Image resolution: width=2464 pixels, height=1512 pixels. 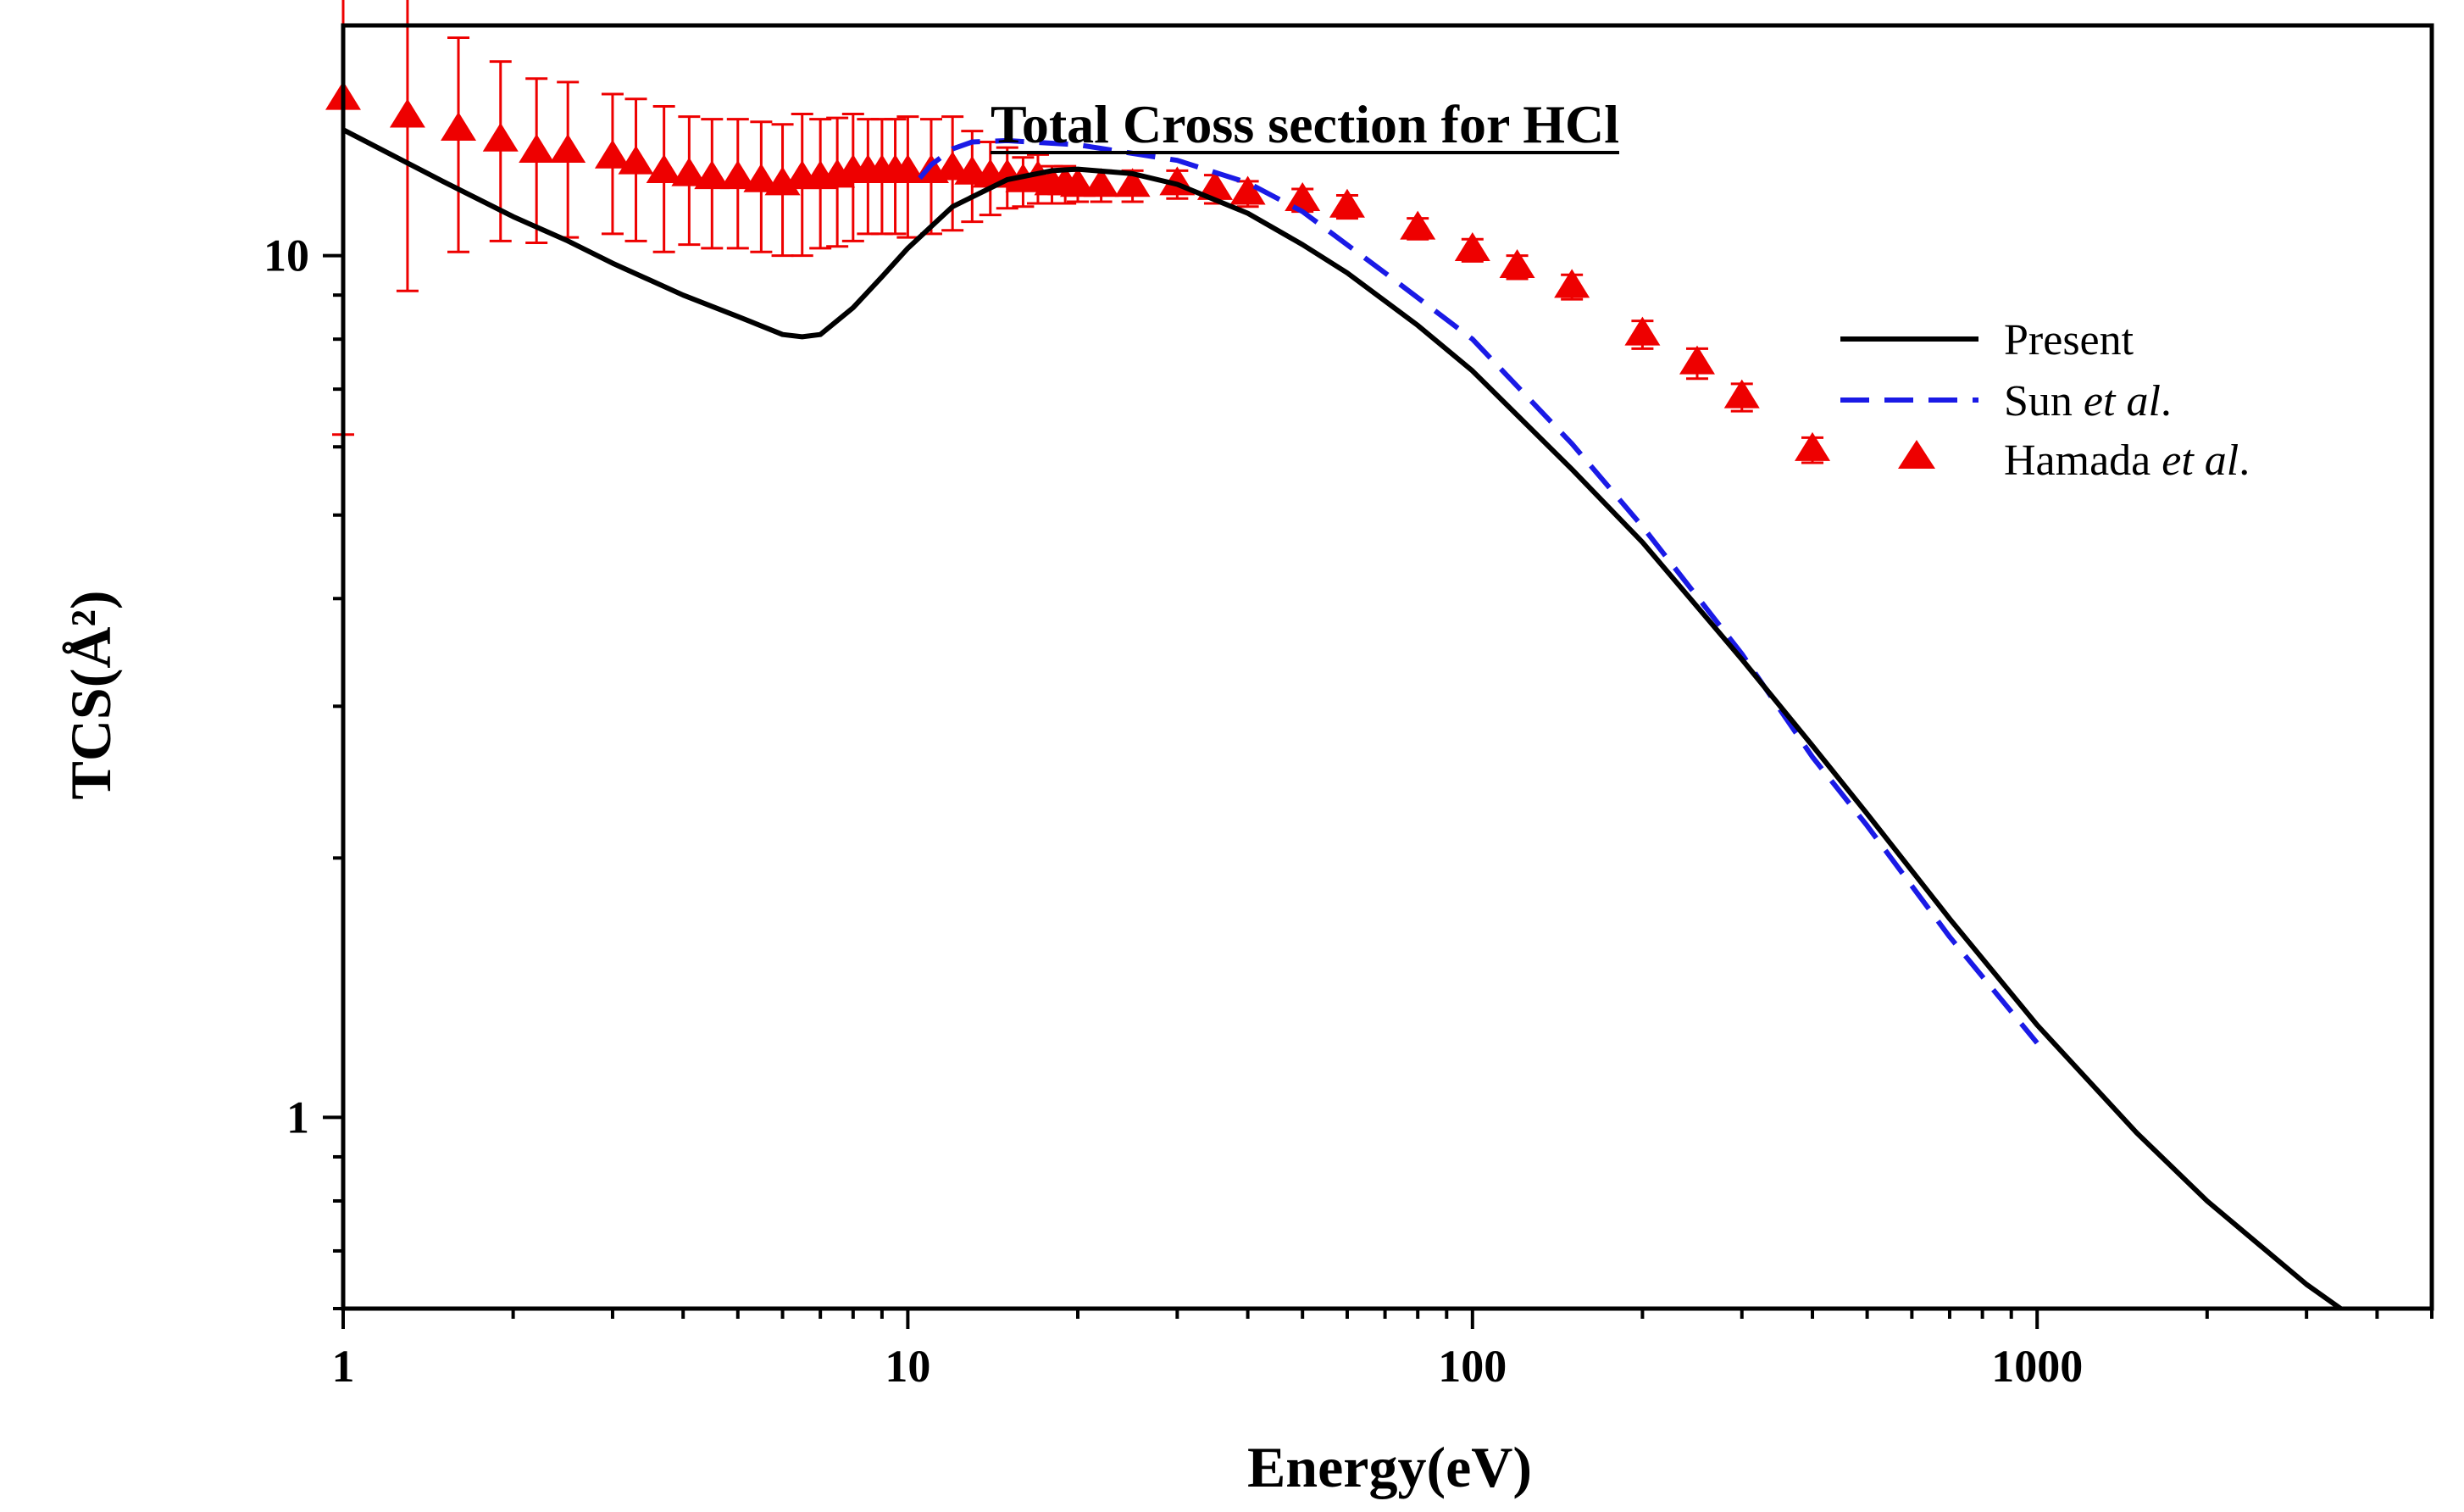 I want to click on legend-hamada-label: Hamada et al., so click(x=2127, y=461).